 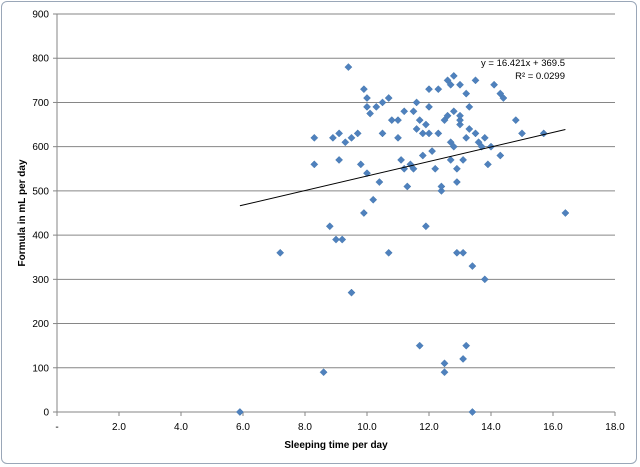 I want to click on y-tick-label: 0, so click(x=46, y=413).